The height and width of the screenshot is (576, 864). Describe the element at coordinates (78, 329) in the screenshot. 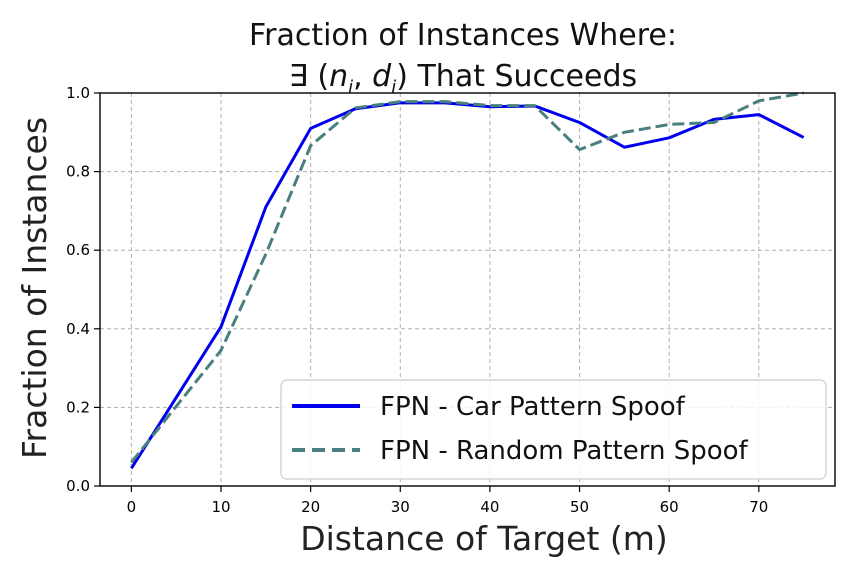

I see `y-tick-label: 0.4` at that location.